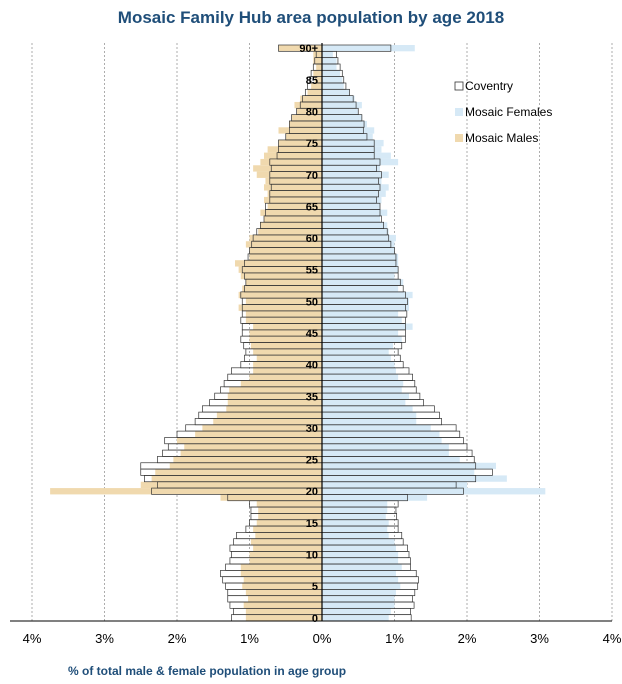  What do you see at coordinates (489, 86) in the screenshot?
I see `legend-label: Coventry` at bounding box center [489, 86].